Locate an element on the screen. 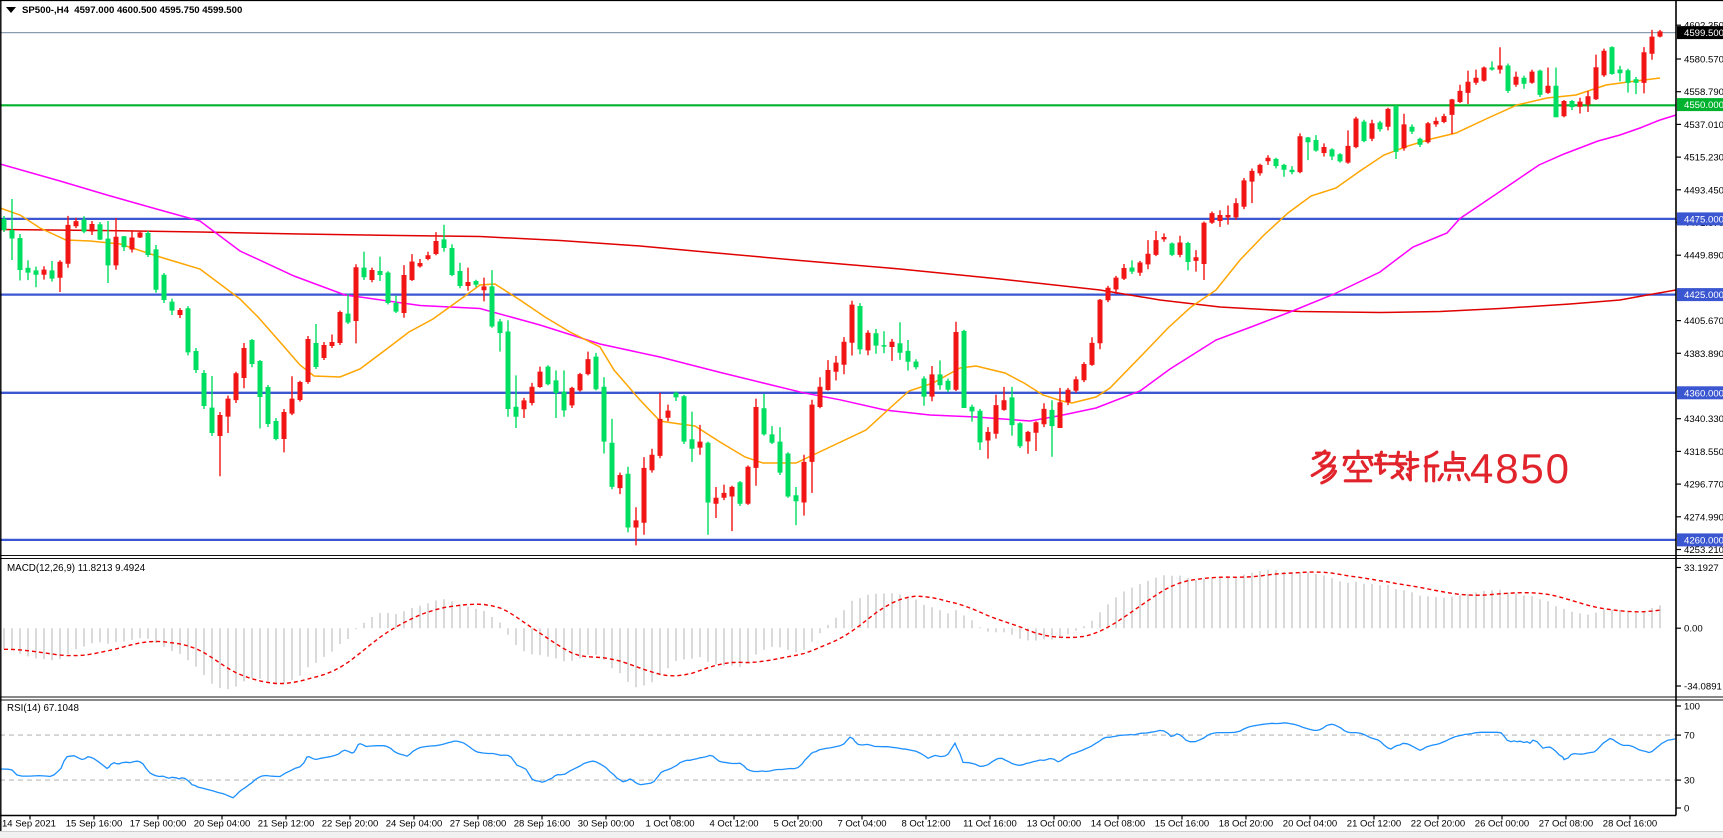 The width and height of the screenshot is (1723, 838). svg-text: 30 Sep 00:00 is located at coordinates (606, 824).